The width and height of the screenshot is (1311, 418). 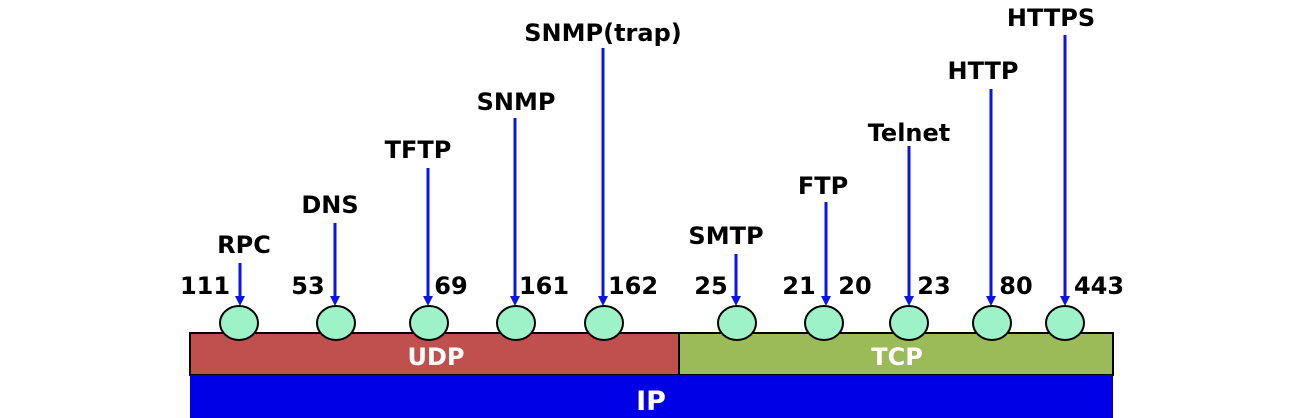 I want to click on tcp-layer-bar, so click(x=896, y=354).